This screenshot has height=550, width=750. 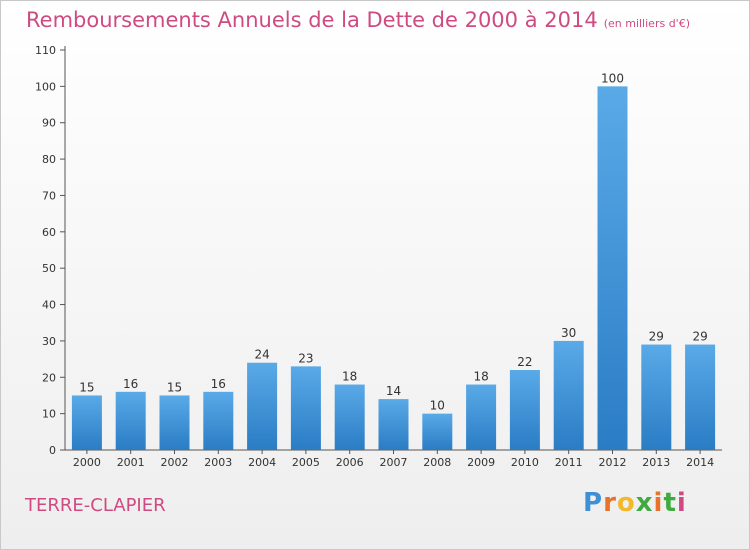 I want to click on x-tick-label: 2007, so click(x=394, y=462).